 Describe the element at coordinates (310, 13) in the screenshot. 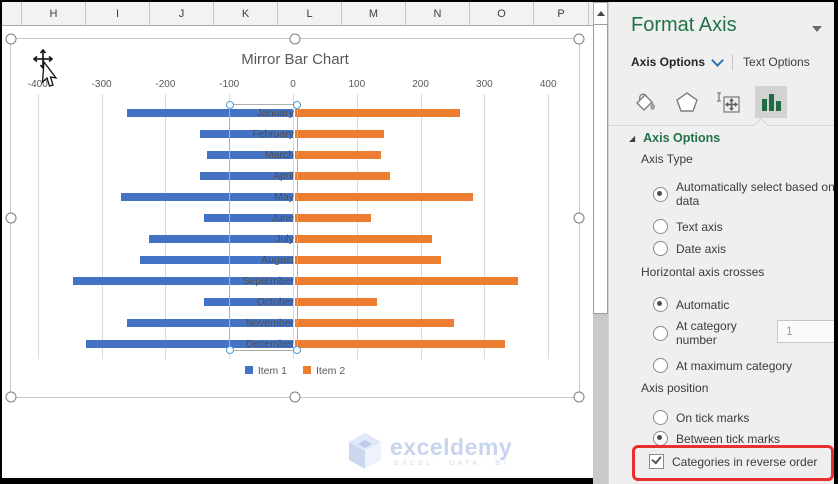

I see `column-header-L: L` at that location.